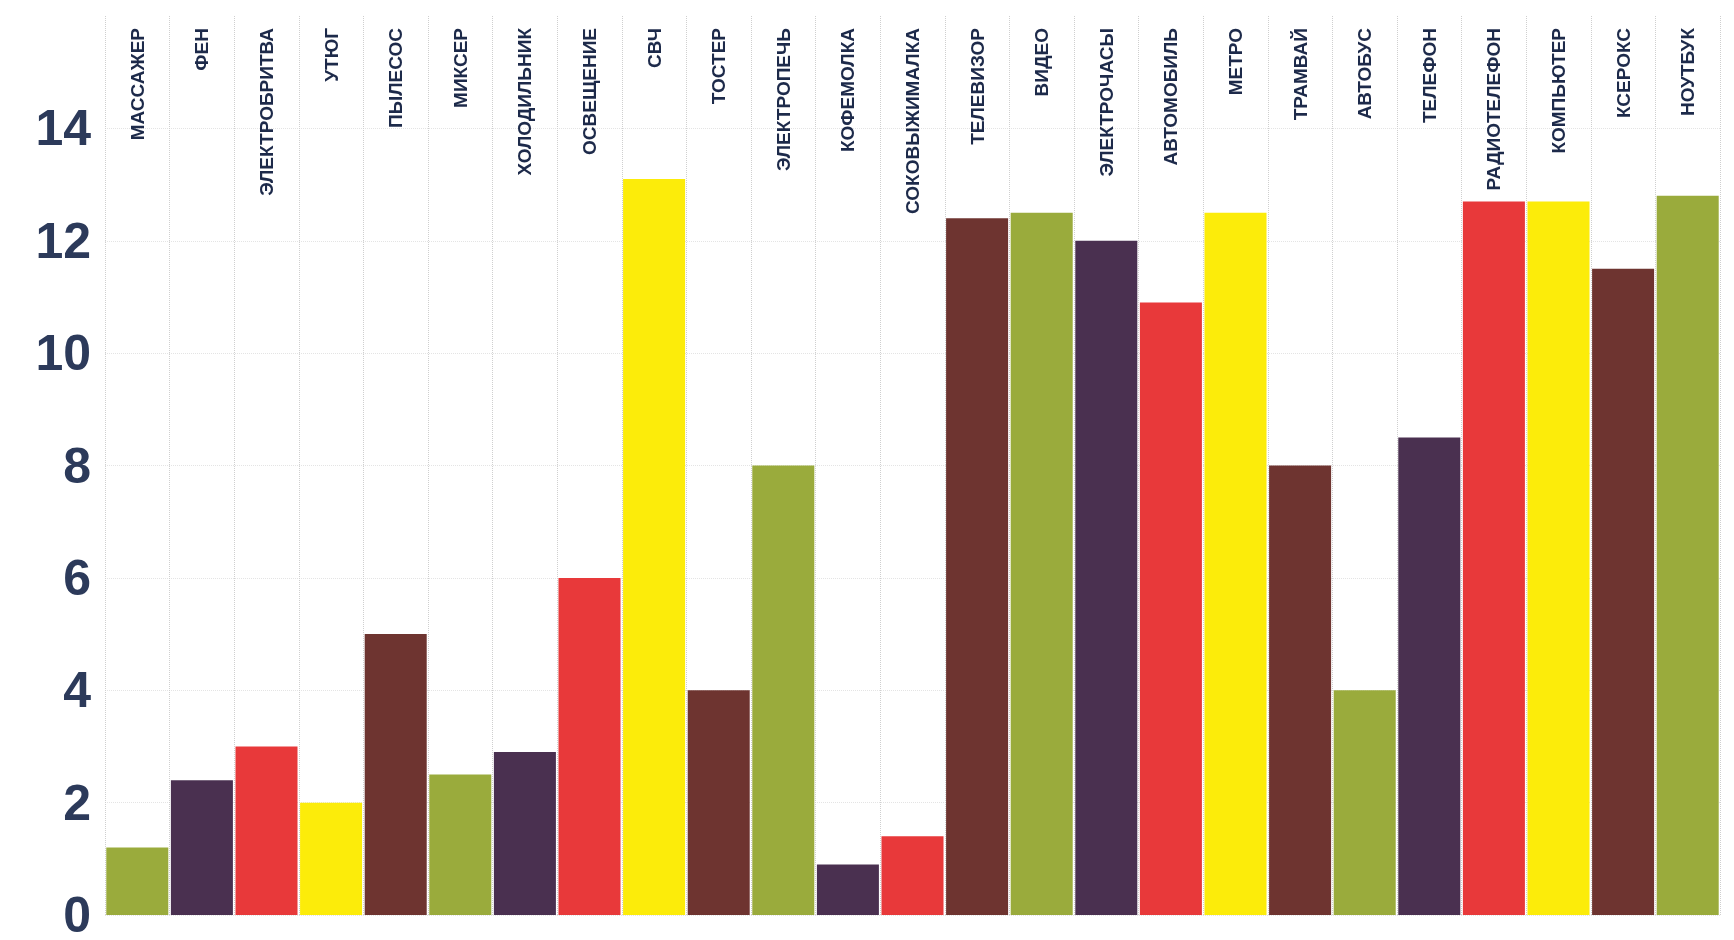  Describe the element at coordinates (63, 240) in the screenshot. I see `y-tick-label: 12` at that location.